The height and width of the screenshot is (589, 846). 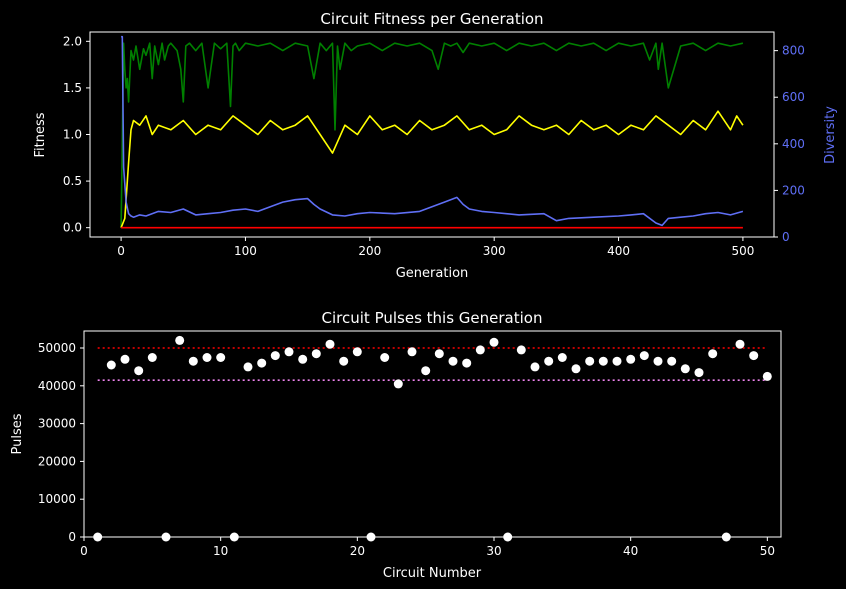 I want to click on fitness-x-tick-label-0: 0, so click(x=121, y=251).